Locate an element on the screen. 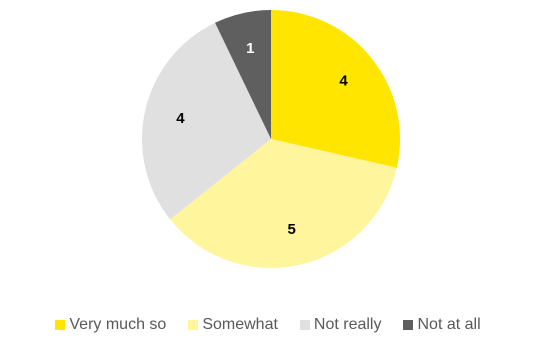  legend-item-not-at-all: Not at all is located at coordinates (442, 325).